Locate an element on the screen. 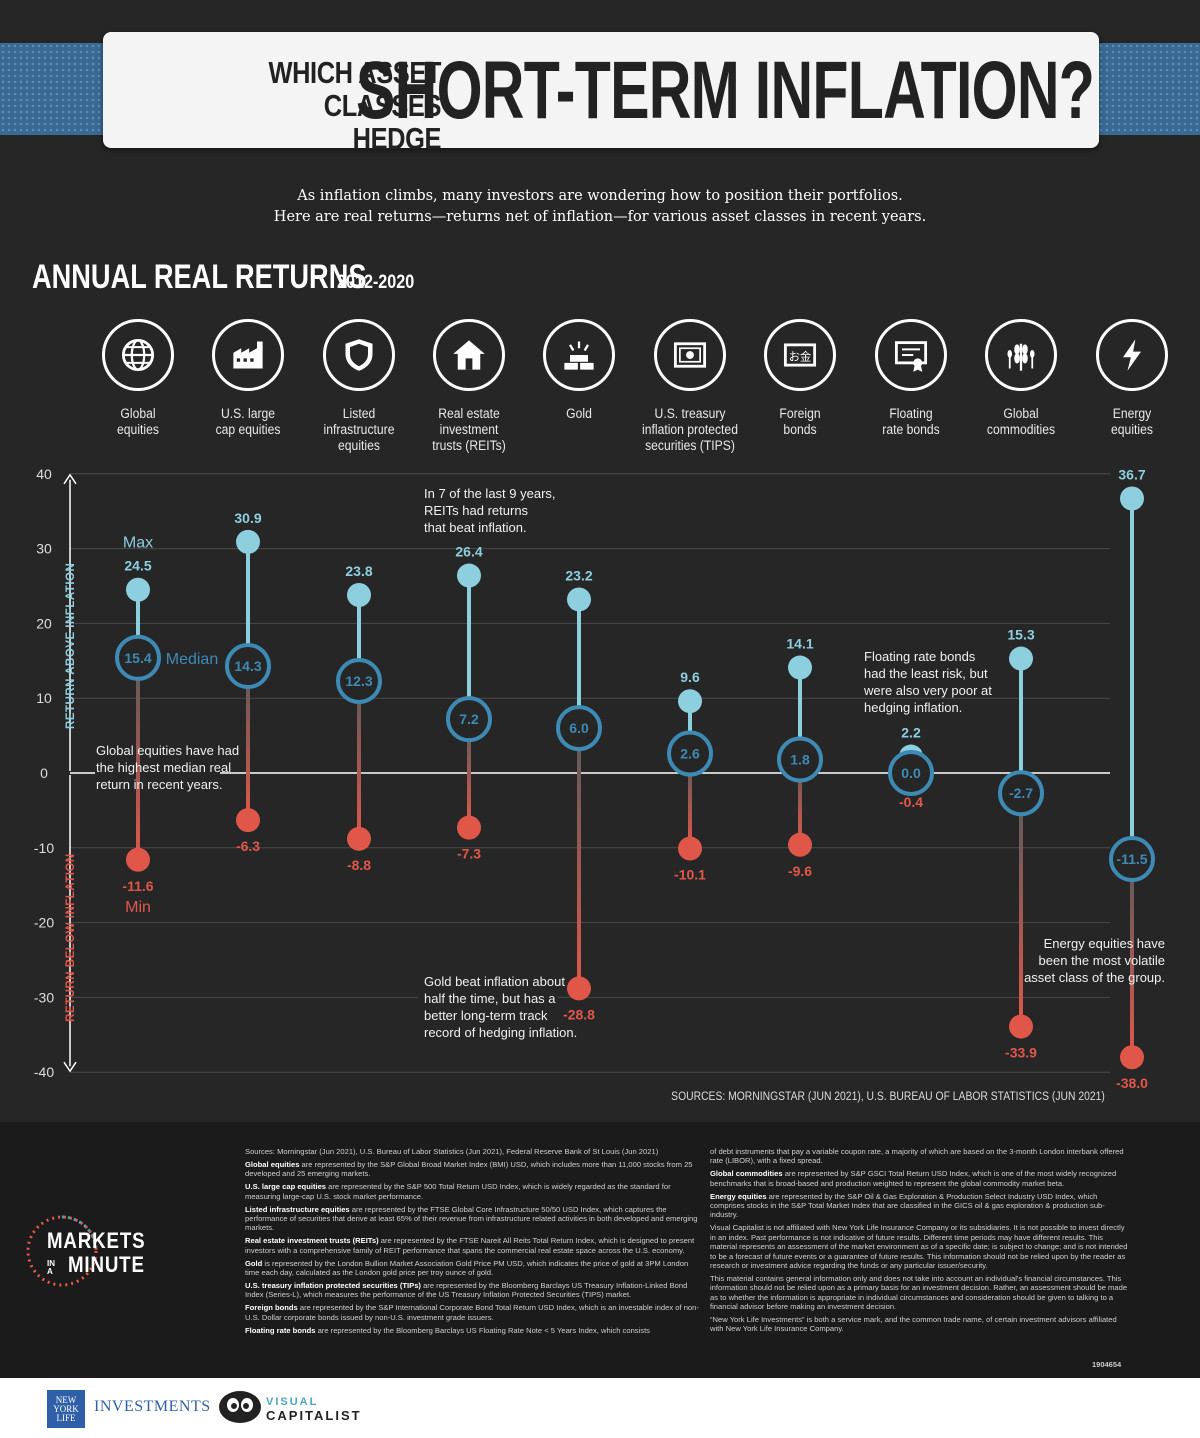 The image size is (1200, 1438). median-value: 2.6 is located at coordinates (690, 754).